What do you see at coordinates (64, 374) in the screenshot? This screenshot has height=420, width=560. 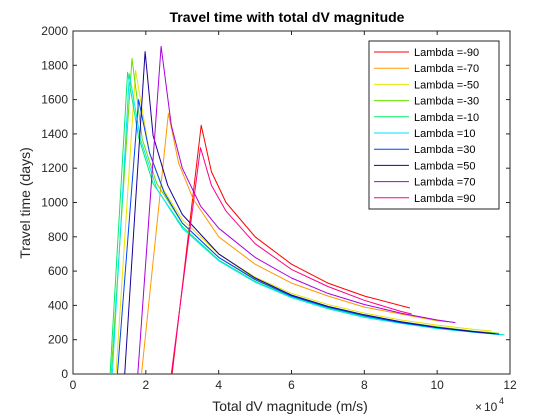 I see `y-tick-label: 0` at bounding box center [64, 374].